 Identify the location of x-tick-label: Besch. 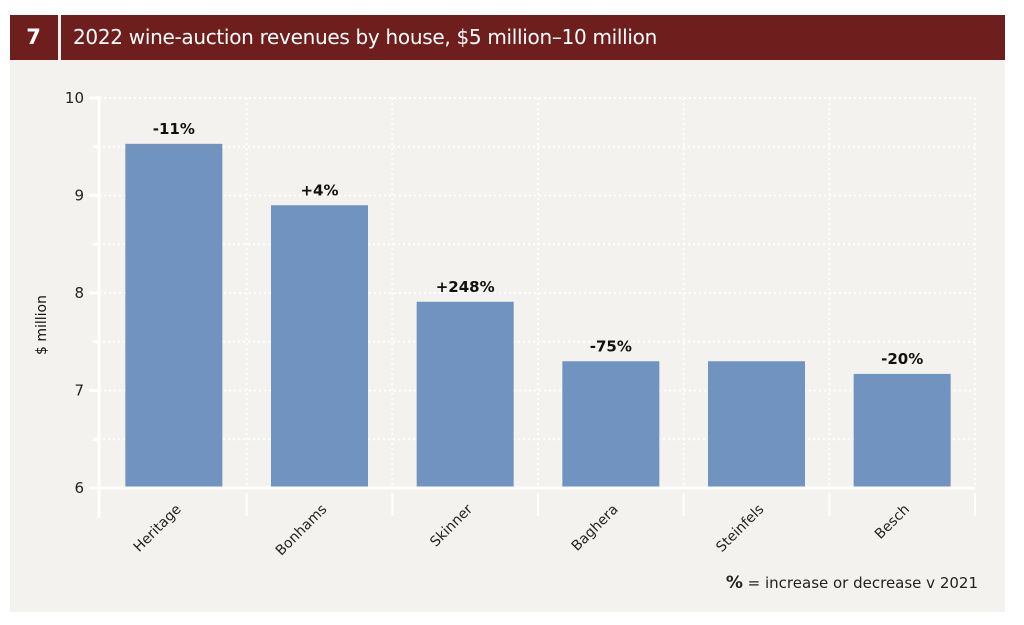
(892, 522).